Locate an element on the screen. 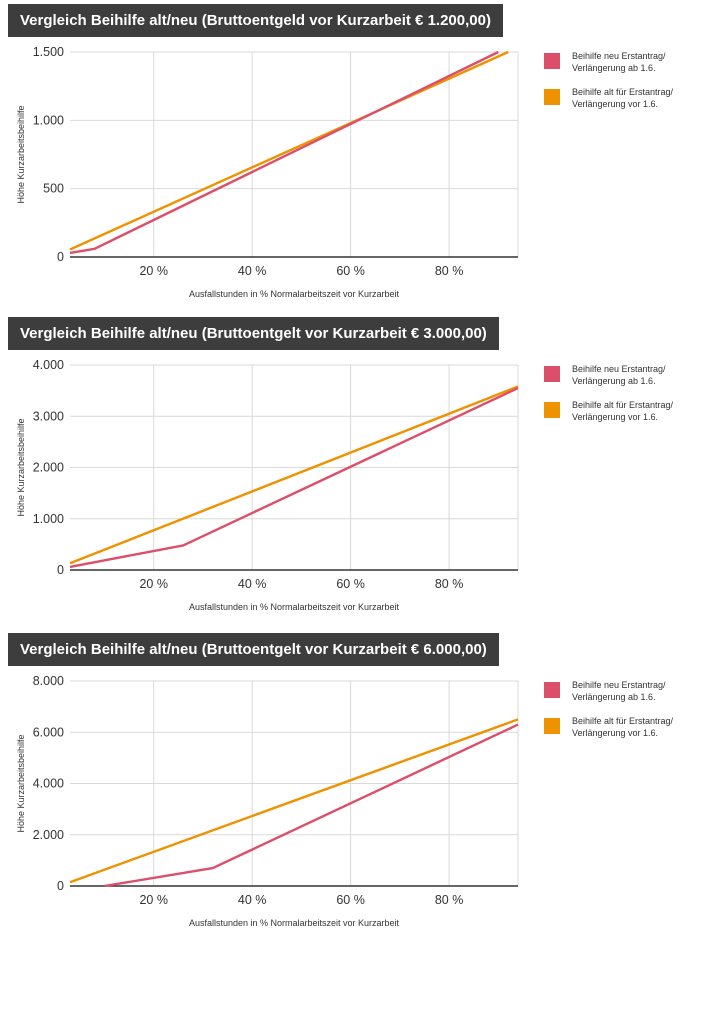 Image resolution: width=704 pixels, height=1024 pixels. y-tick-label: 3.000 is located at coordinates (48, 416).